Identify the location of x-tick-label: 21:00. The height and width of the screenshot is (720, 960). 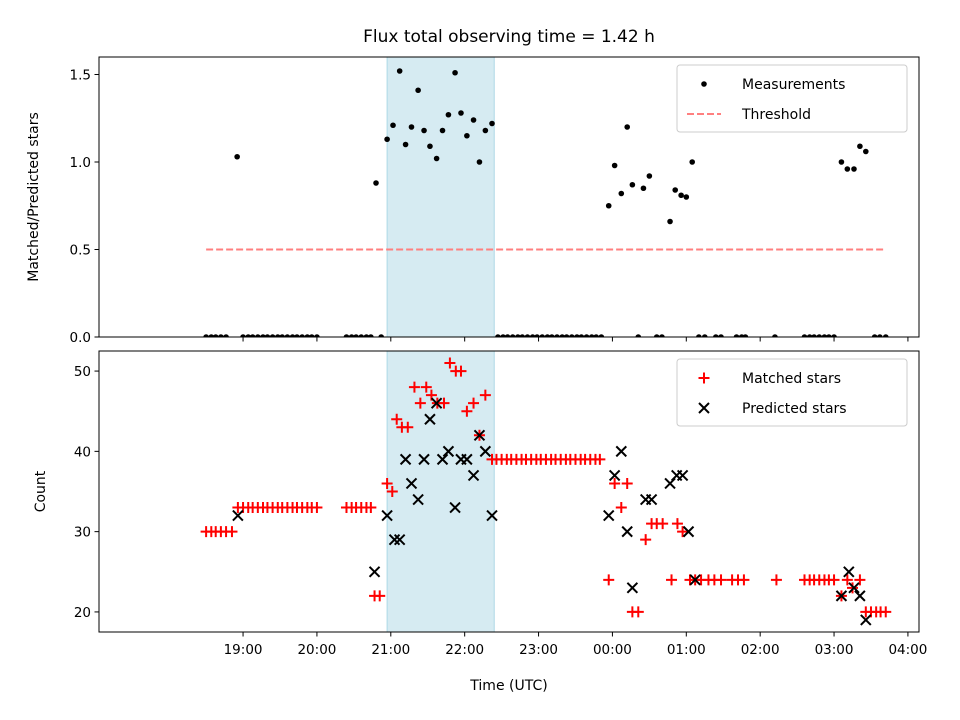
(390, 650).